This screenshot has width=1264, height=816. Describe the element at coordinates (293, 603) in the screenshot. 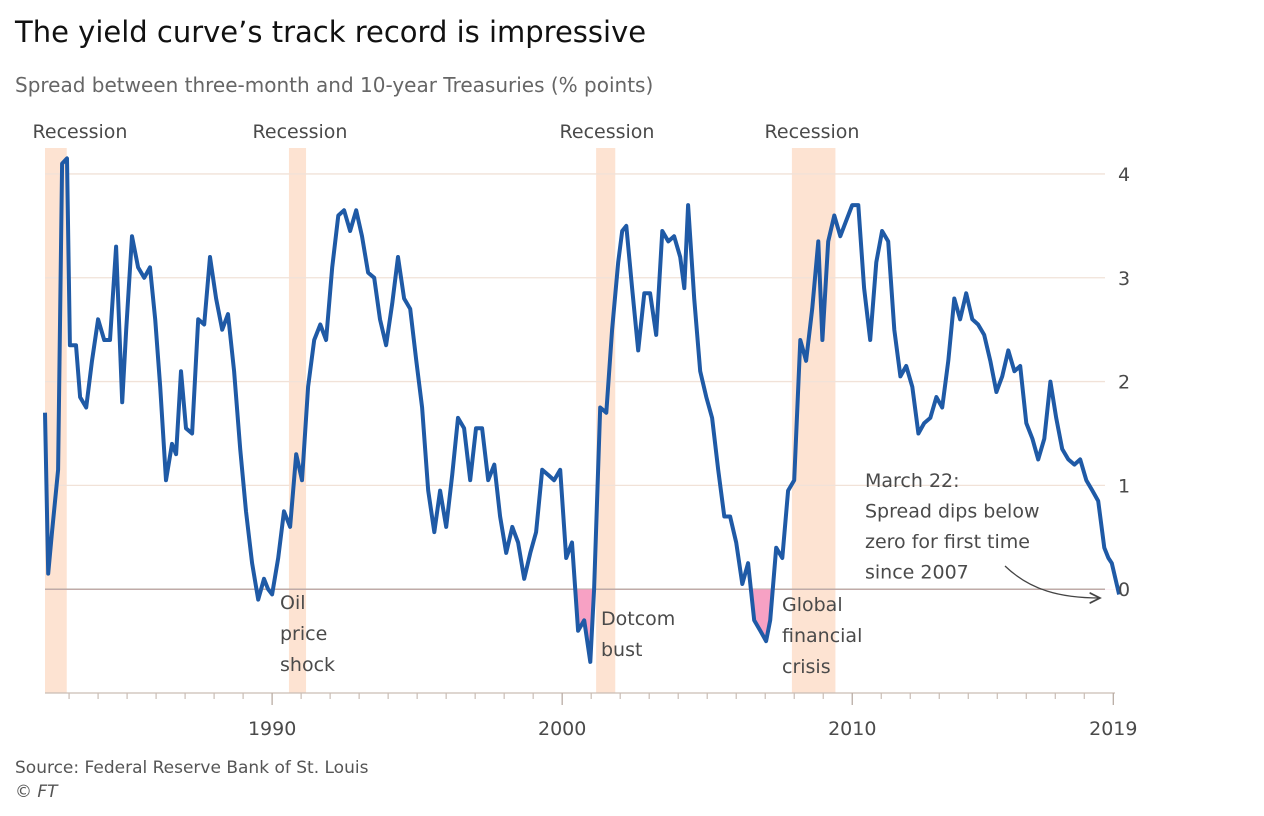

I see `annotation-text: Oil` at that location.